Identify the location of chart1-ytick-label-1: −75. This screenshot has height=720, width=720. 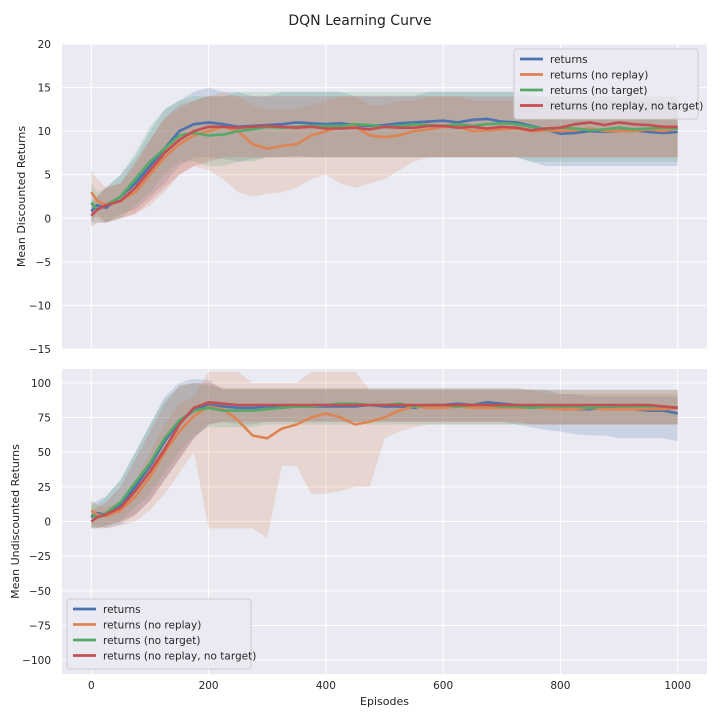
(40, 626).